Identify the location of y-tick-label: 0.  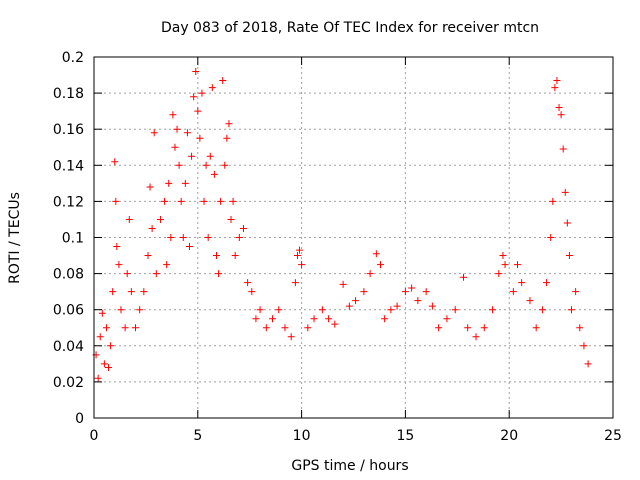
(79, 419).